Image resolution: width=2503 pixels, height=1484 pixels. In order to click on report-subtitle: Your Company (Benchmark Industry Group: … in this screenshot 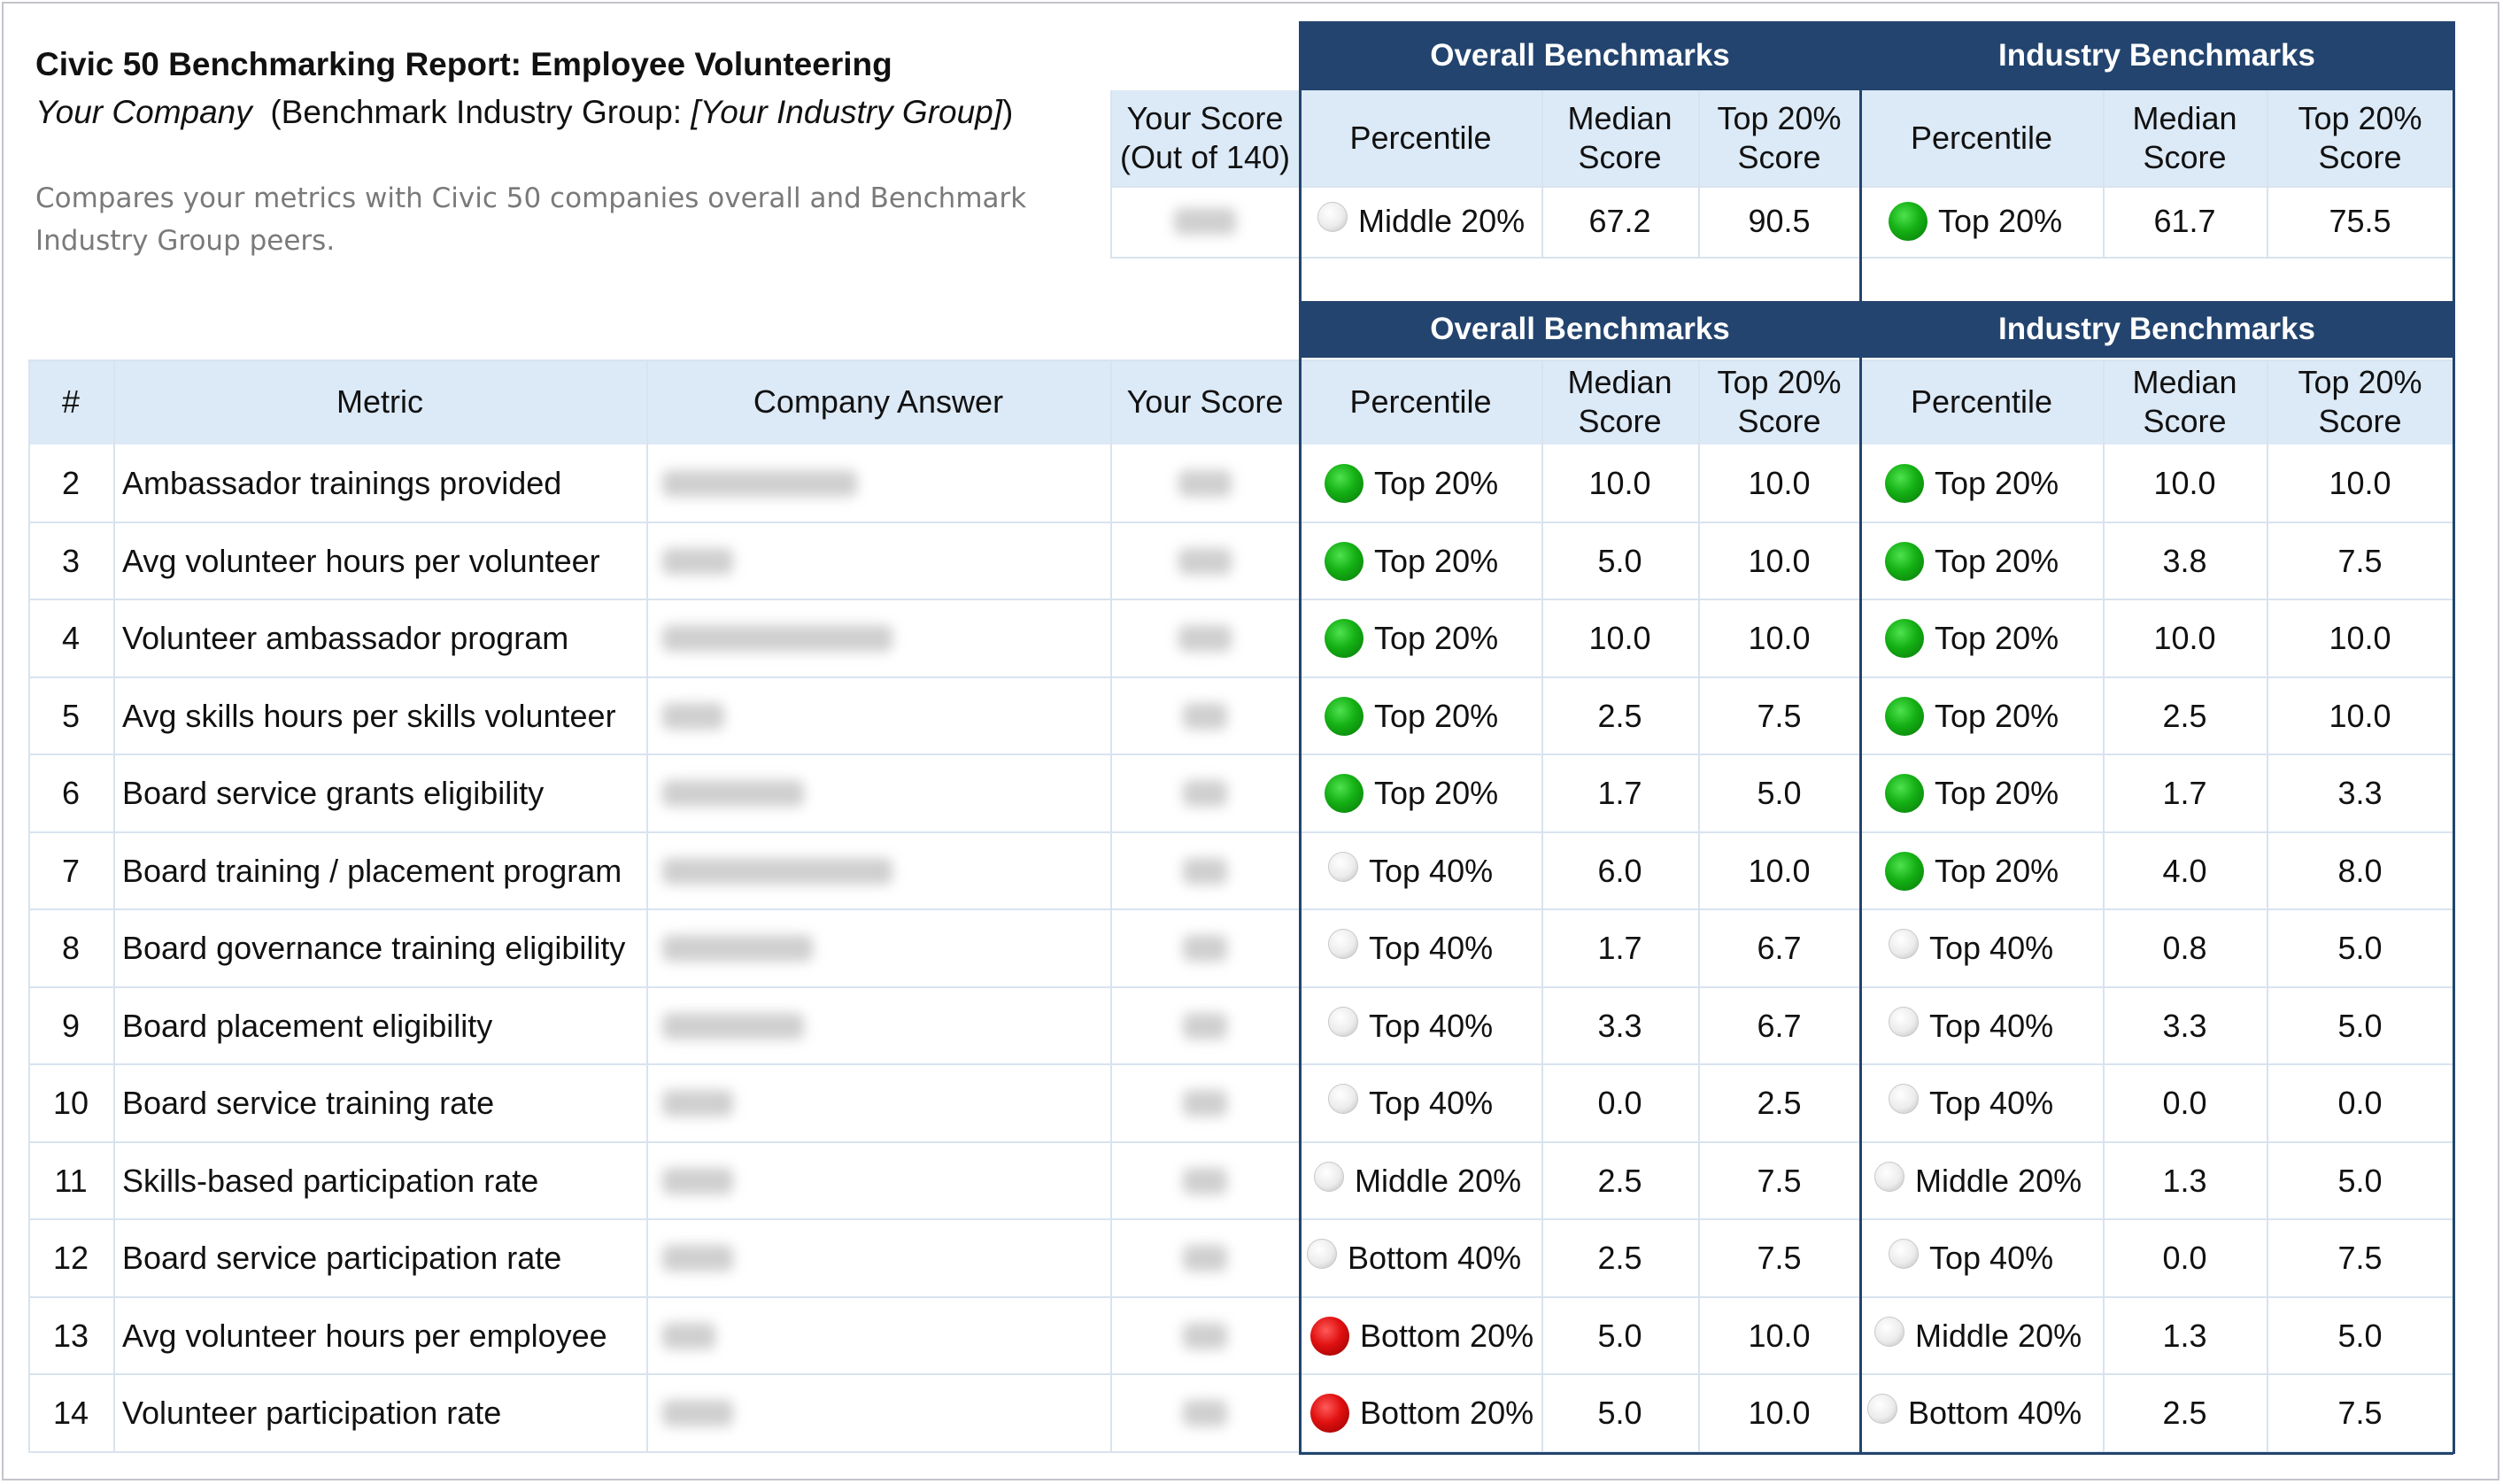, I will do `click(524, 112)`.